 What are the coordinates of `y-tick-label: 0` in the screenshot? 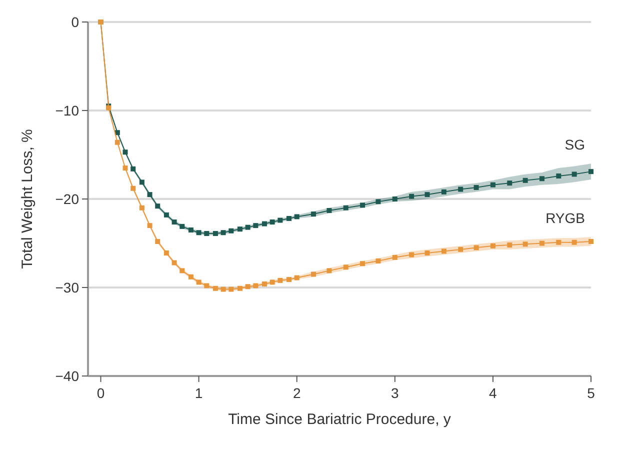 It's located at (75, 22).